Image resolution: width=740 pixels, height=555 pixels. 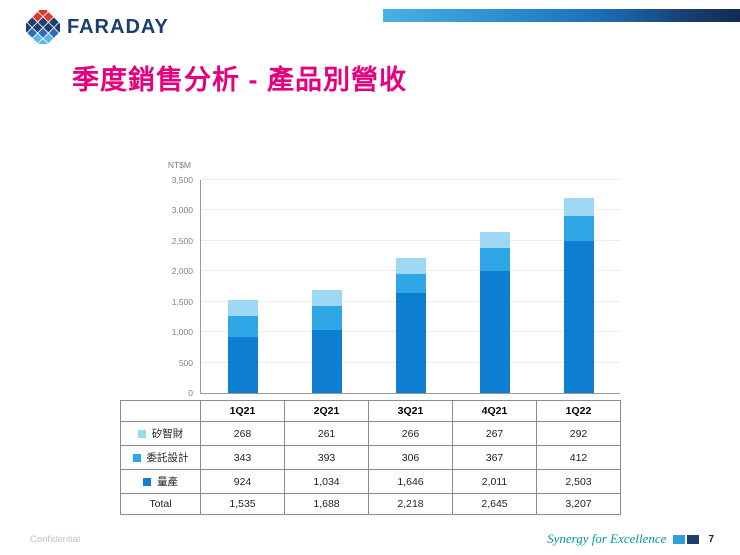 I want to click on value-cell: 266, so click(x=410, y=433).